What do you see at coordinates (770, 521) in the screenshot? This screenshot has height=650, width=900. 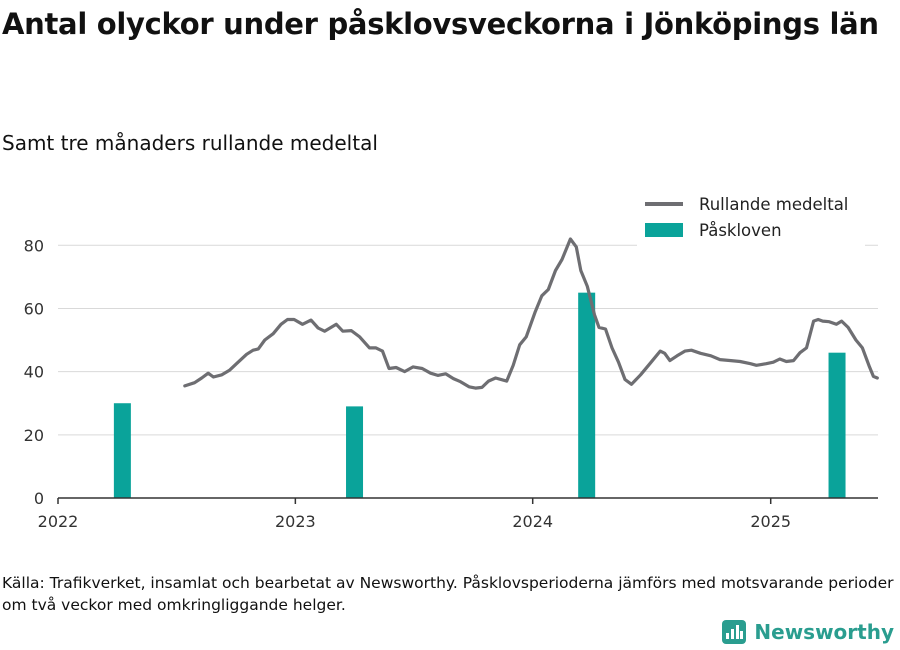 I see `x-tick-label: 2025` at bounding box center [770, 521].